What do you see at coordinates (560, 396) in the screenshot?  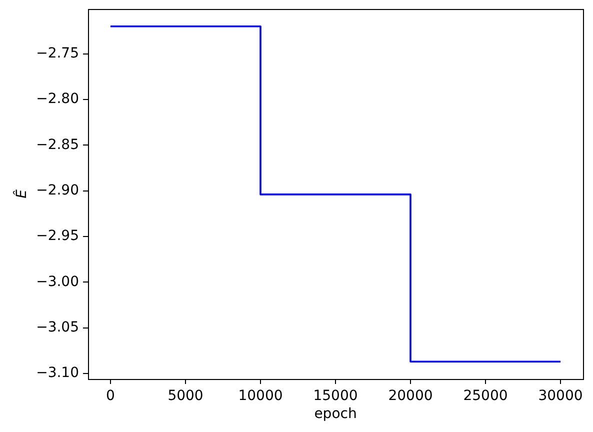 I see `x-tick-label: 30000` at bounding box center [560, 396].